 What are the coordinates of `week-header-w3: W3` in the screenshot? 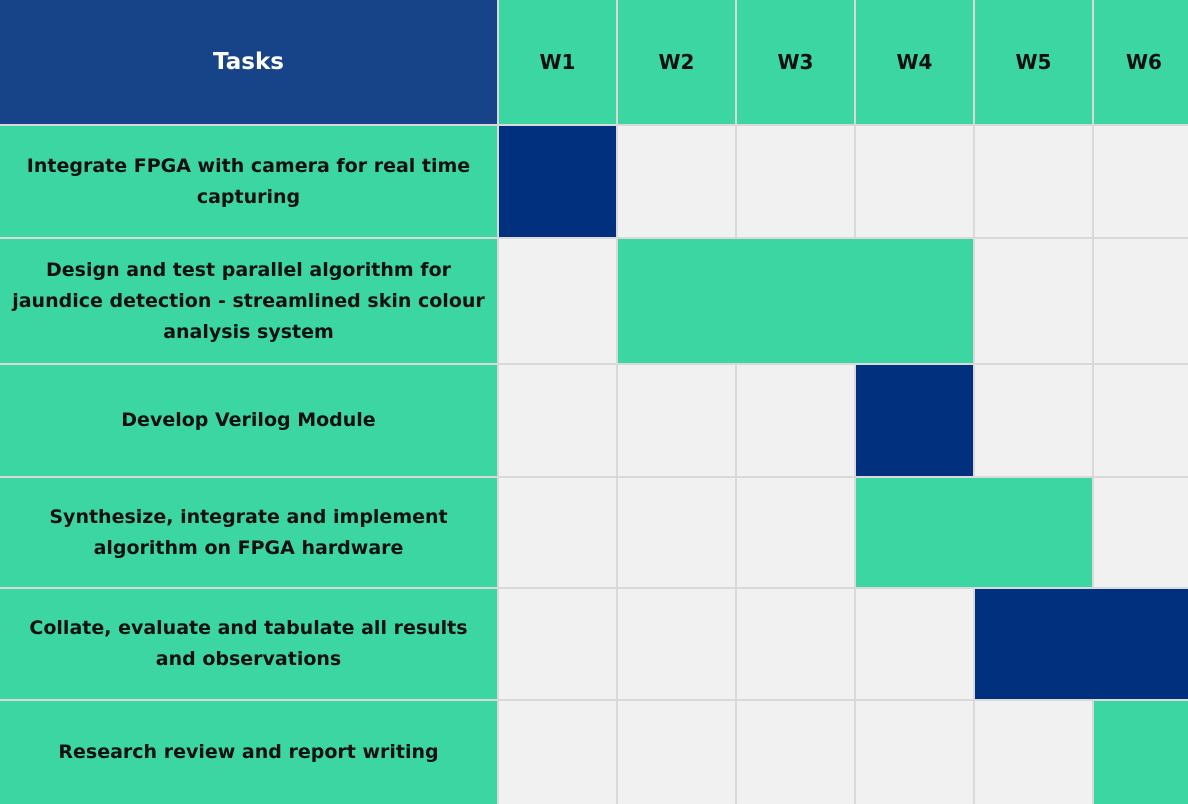 It's located at (795, 62).